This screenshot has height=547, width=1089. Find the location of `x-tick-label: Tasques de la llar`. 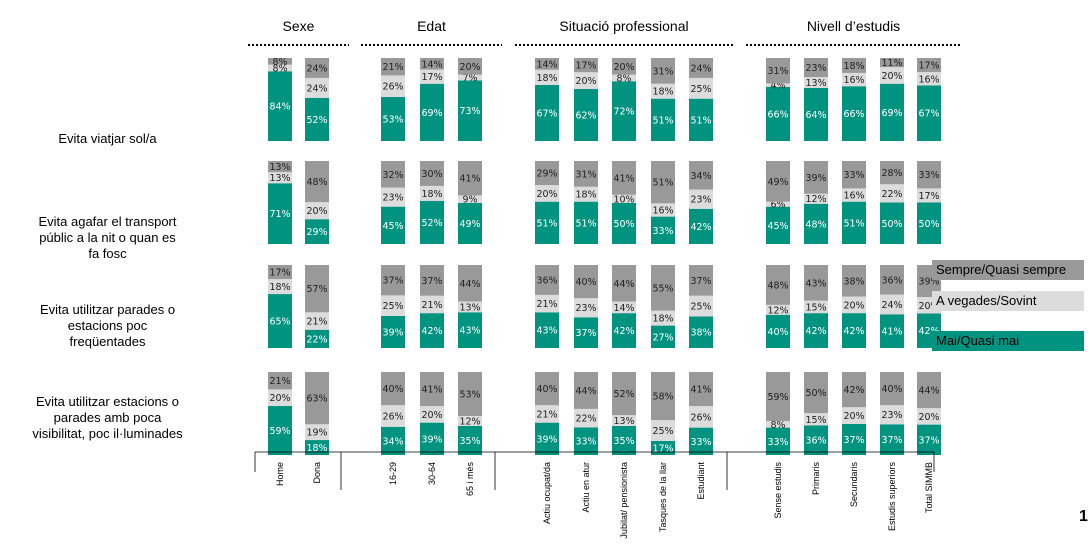

x-tick-label: Tasques de la llar is located at coordinates (663, 497).